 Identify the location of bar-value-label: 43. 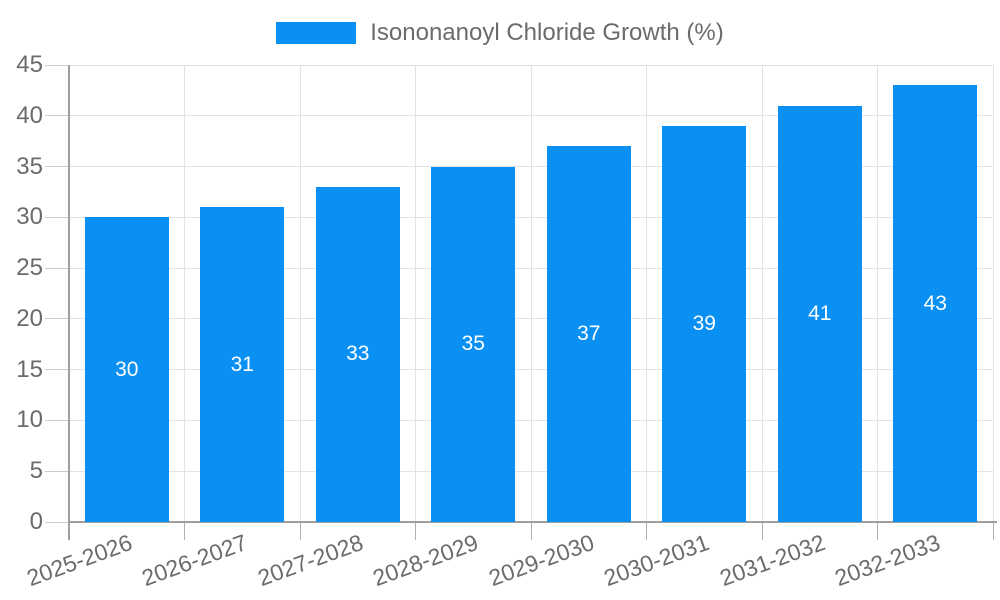
(935, 303).